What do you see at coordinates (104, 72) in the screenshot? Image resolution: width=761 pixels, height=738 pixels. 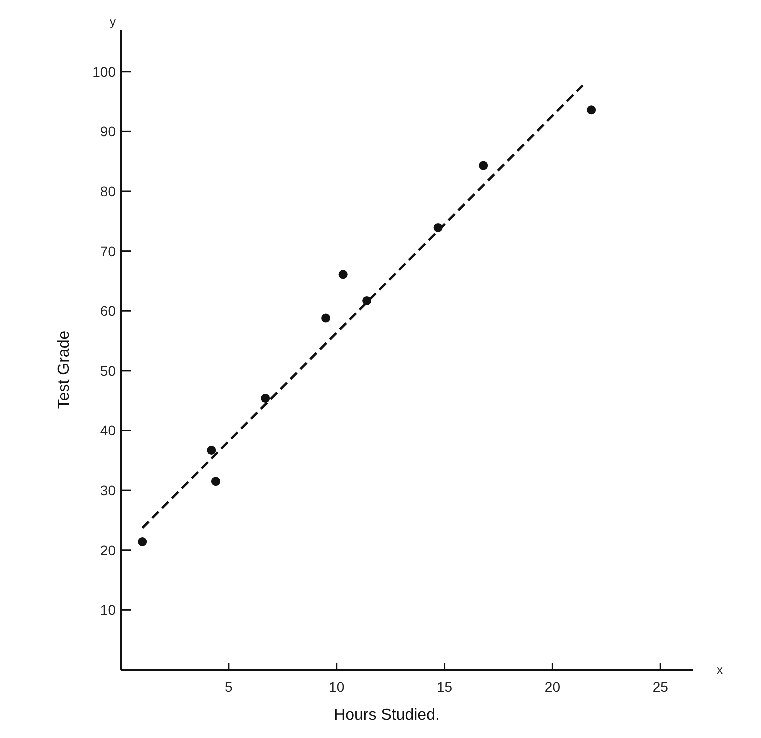 I see `y-tick-label: 100` at bounding box center [104, 72].